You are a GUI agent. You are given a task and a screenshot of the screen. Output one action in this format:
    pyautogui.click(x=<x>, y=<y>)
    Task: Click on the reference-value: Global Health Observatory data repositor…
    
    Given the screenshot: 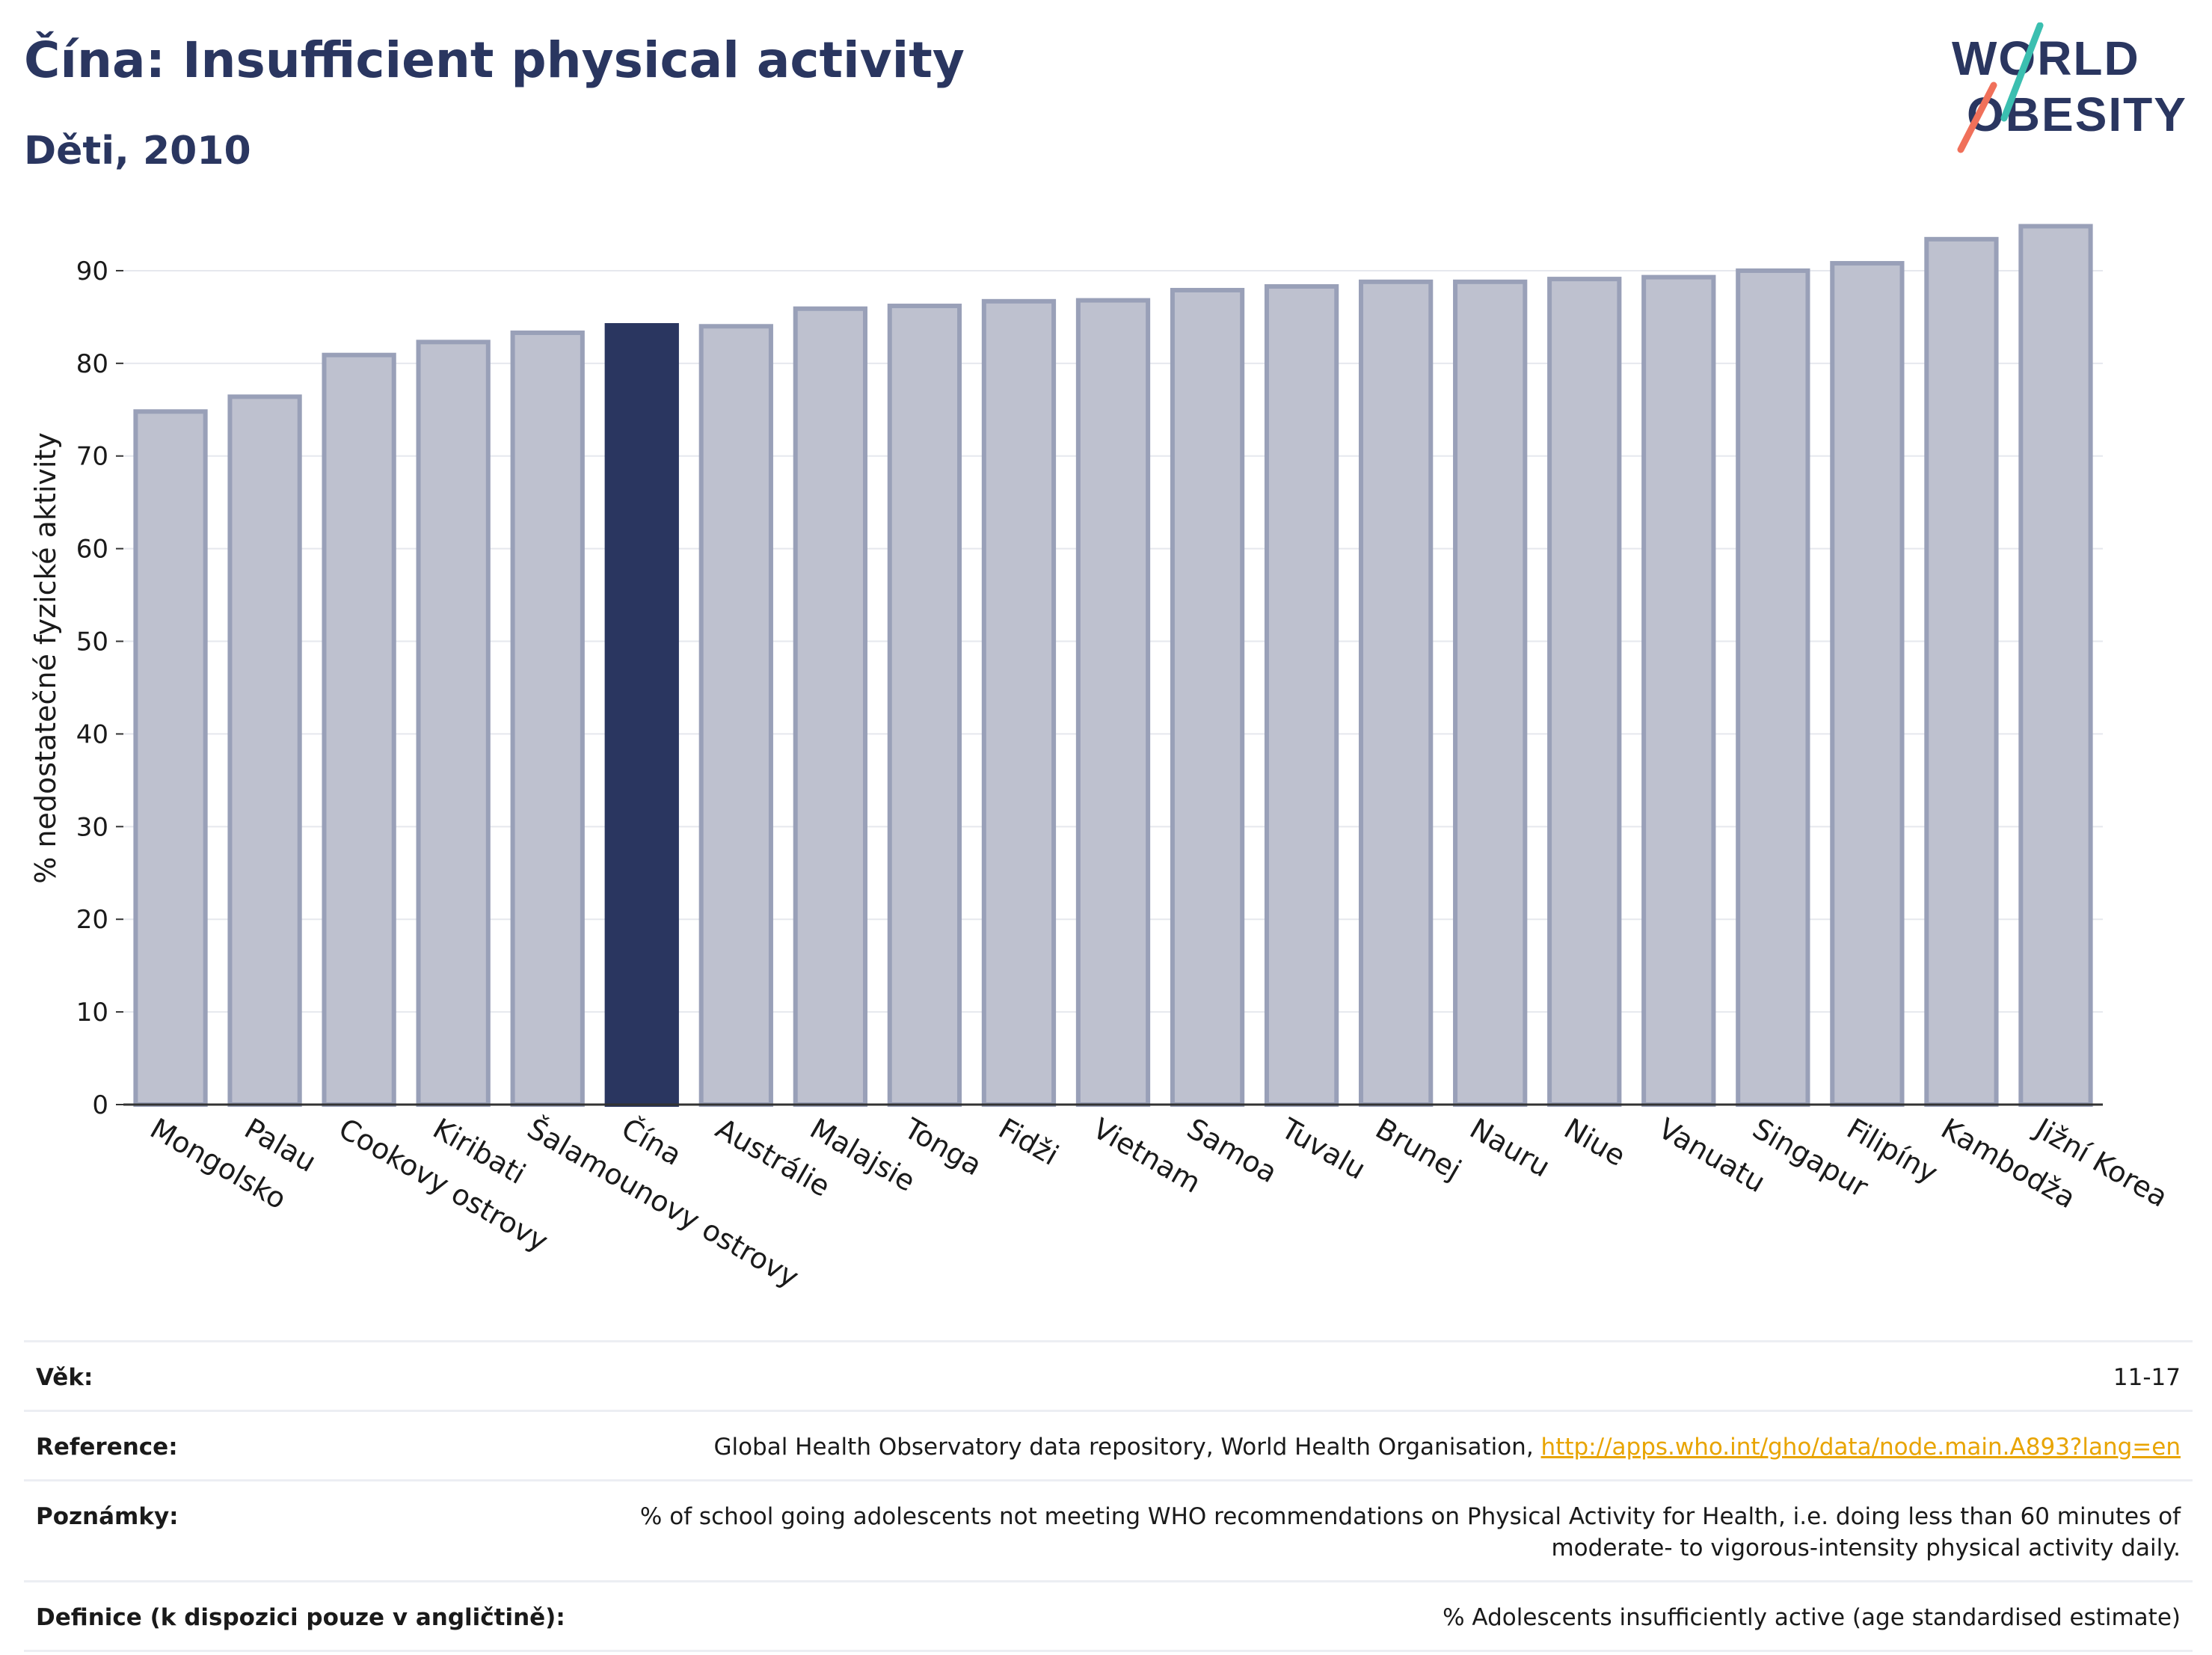 What is the action you would take?
    pyautogui.click(x=1447, y=1447)
    